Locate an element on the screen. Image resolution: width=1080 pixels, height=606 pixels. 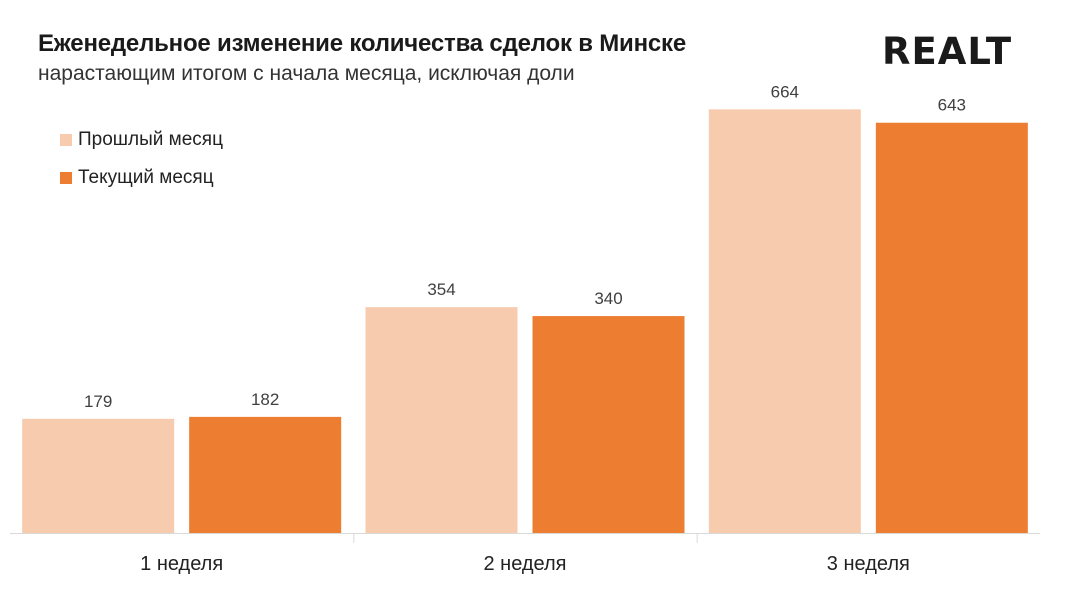
data-label-previous-3: 664 is located at coordinates (785, 91).